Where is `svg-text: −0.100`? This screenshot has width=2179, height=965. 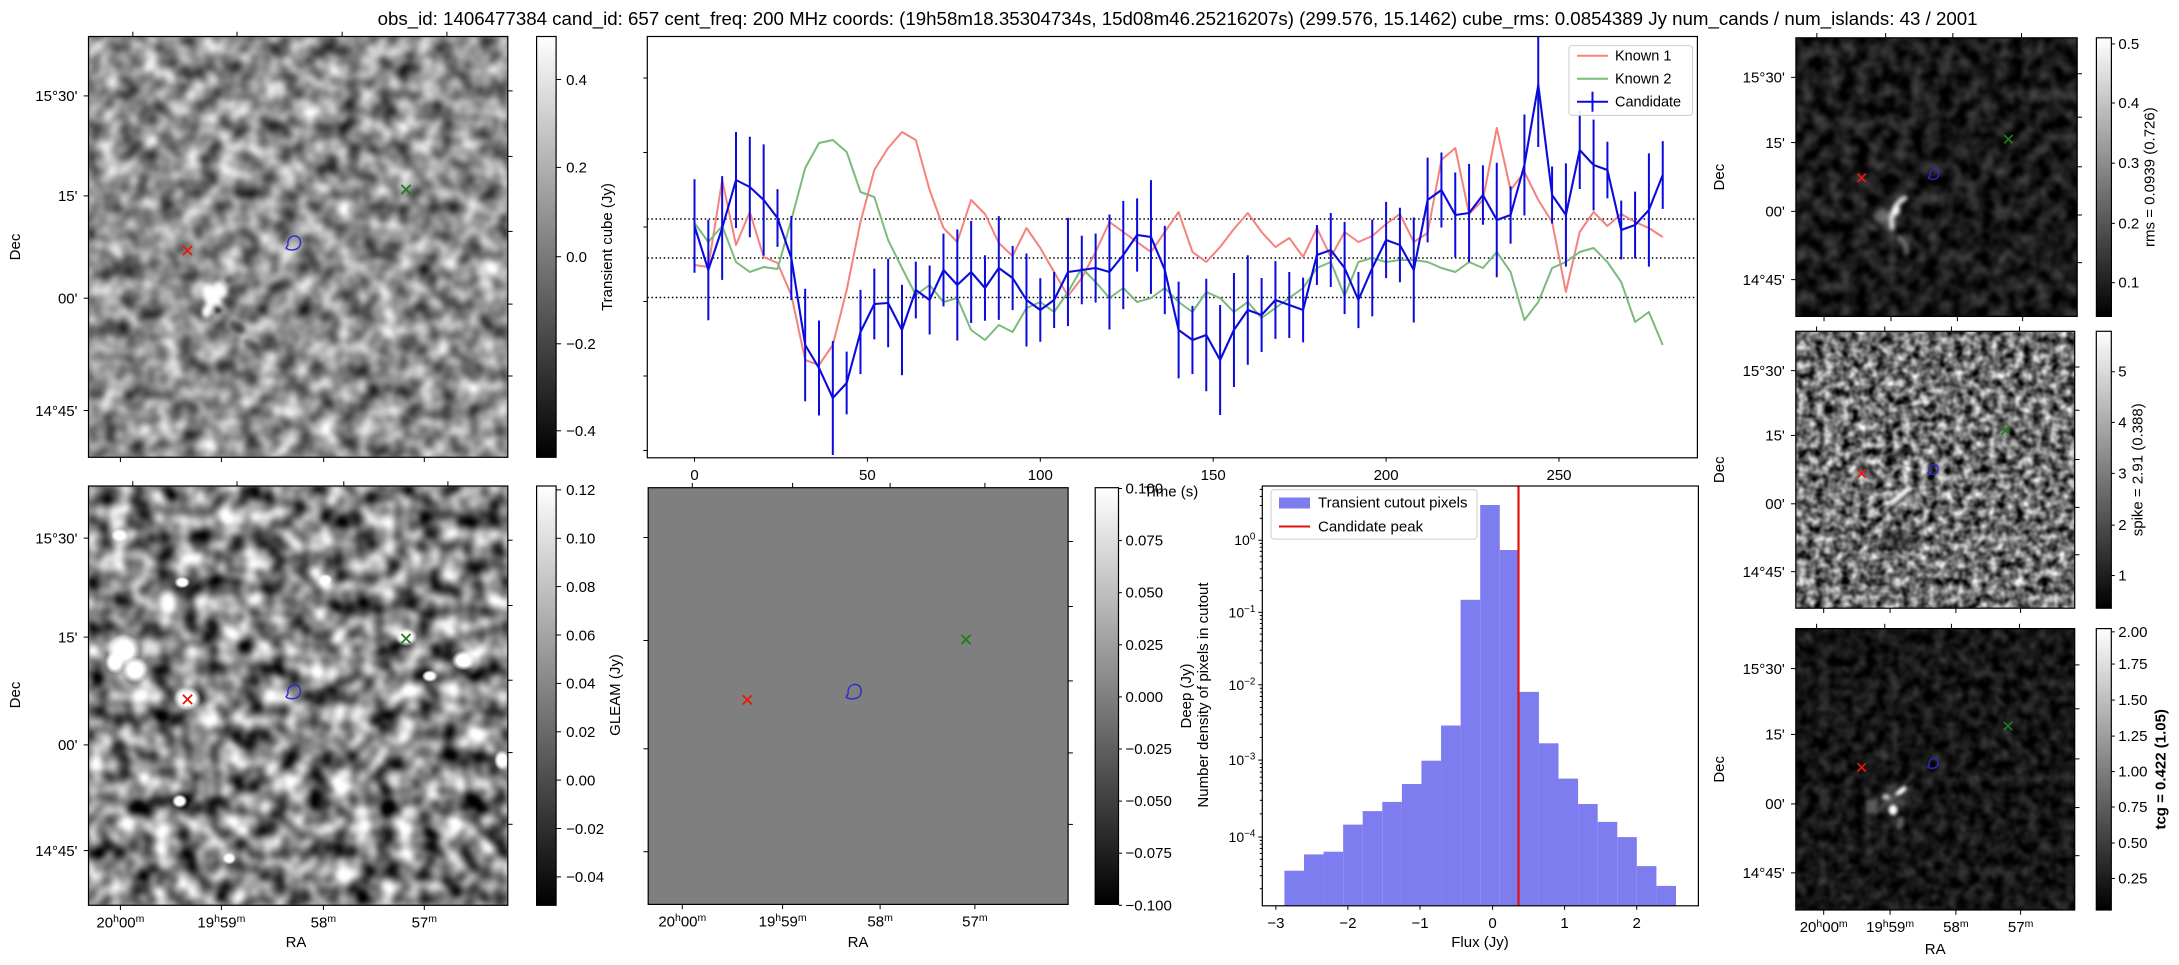
svg-text: −0.100 is located at coordinates (1149, 905).